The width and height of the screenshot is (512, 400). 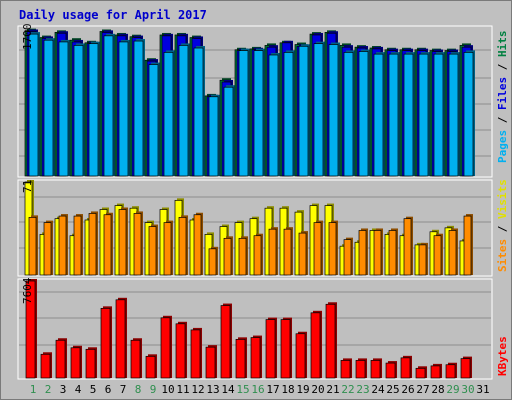 What do you see at coordinates (502, 93) in the screenshot?
I see `legend-files: Files` at bounding box center [502, 93].